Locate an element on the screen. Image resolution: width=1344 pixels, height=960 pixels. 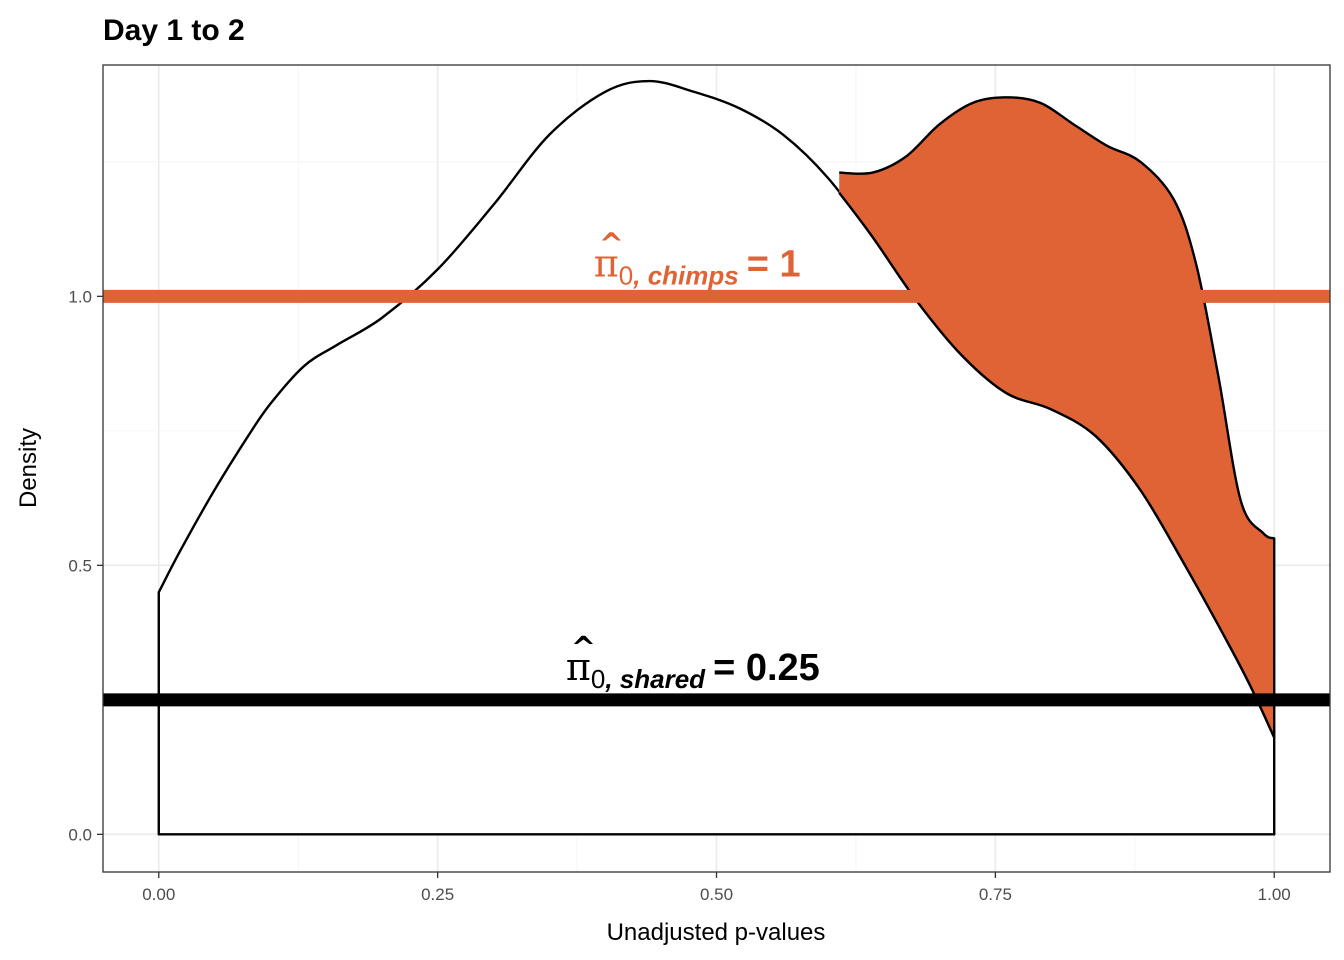
annotation-1: π0, shared = 0.25 is located at coordinates (693, 669).